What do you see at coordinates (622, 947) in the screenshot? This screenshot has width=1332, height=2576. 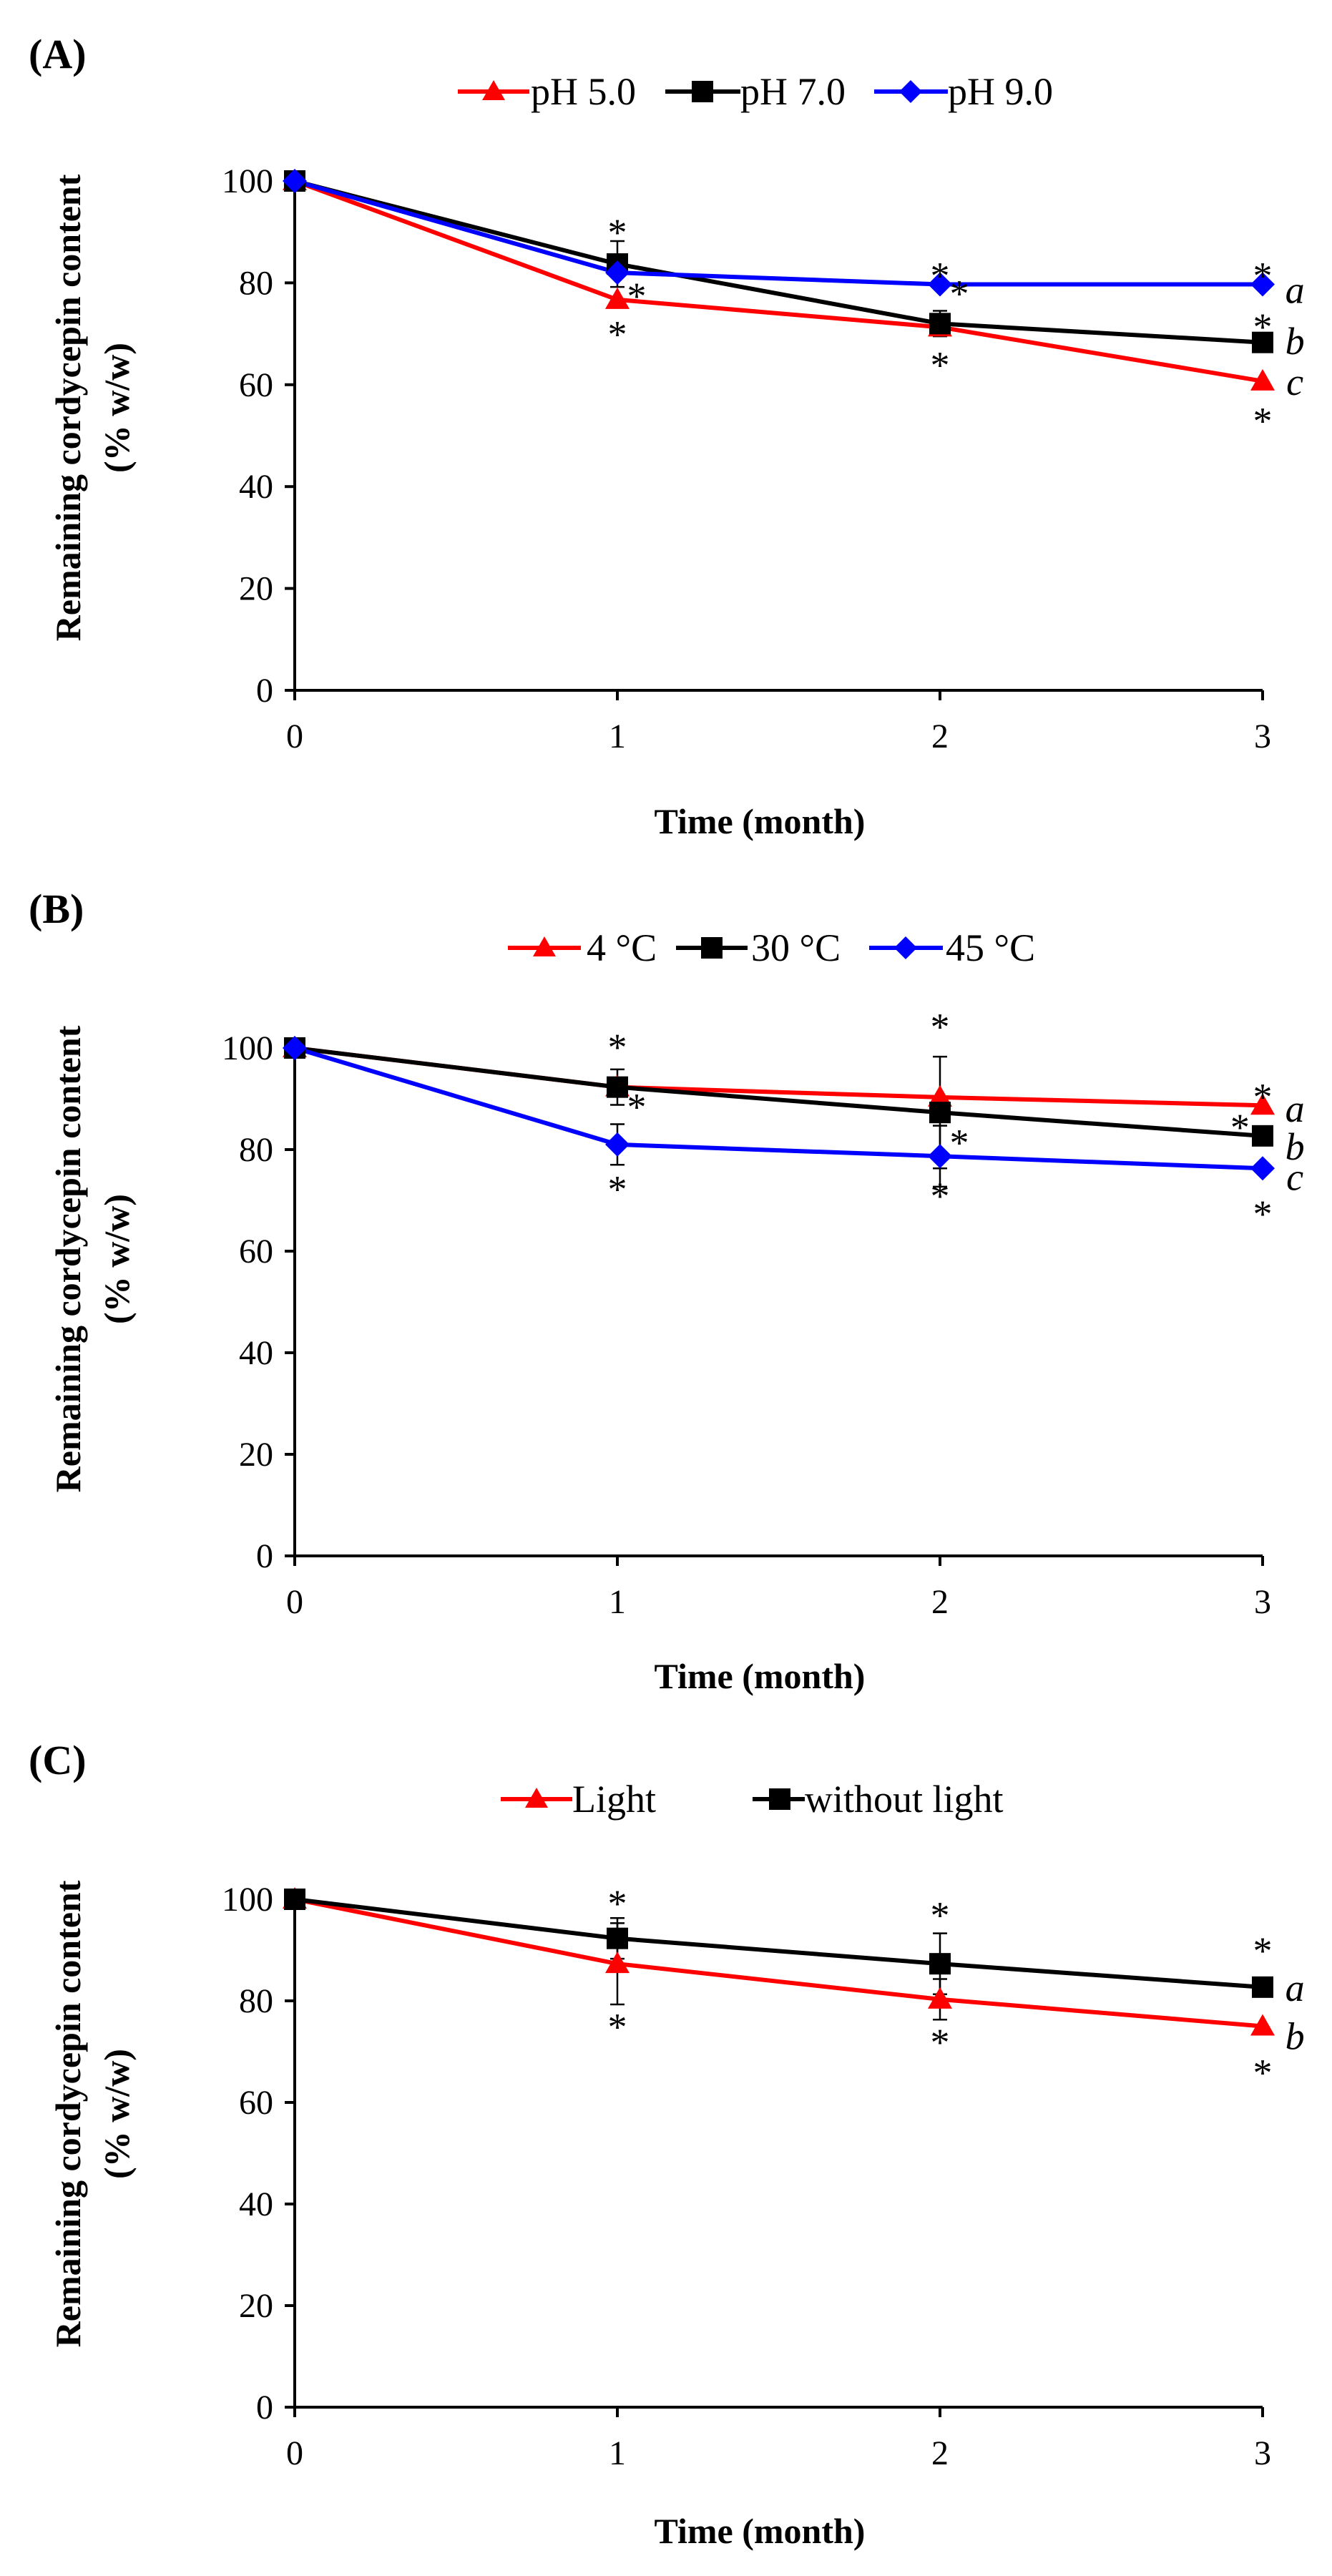 I see `legend-label: 4 °C` at bounding box center [622, 947].